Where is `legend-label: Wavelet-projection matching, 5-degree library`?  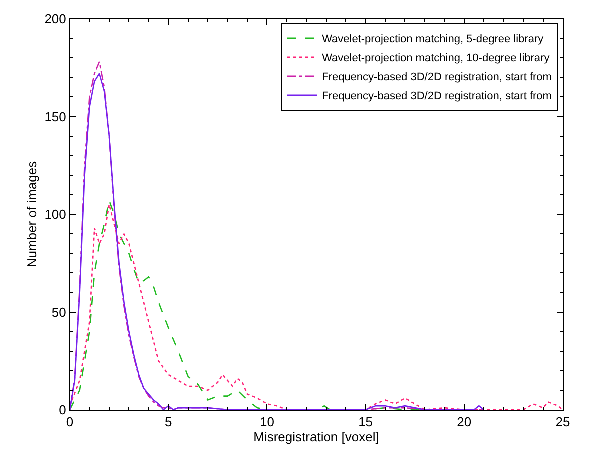 legend-label: Wavelet-projection matching, 5-degree library is located at coordinates (433, 40).